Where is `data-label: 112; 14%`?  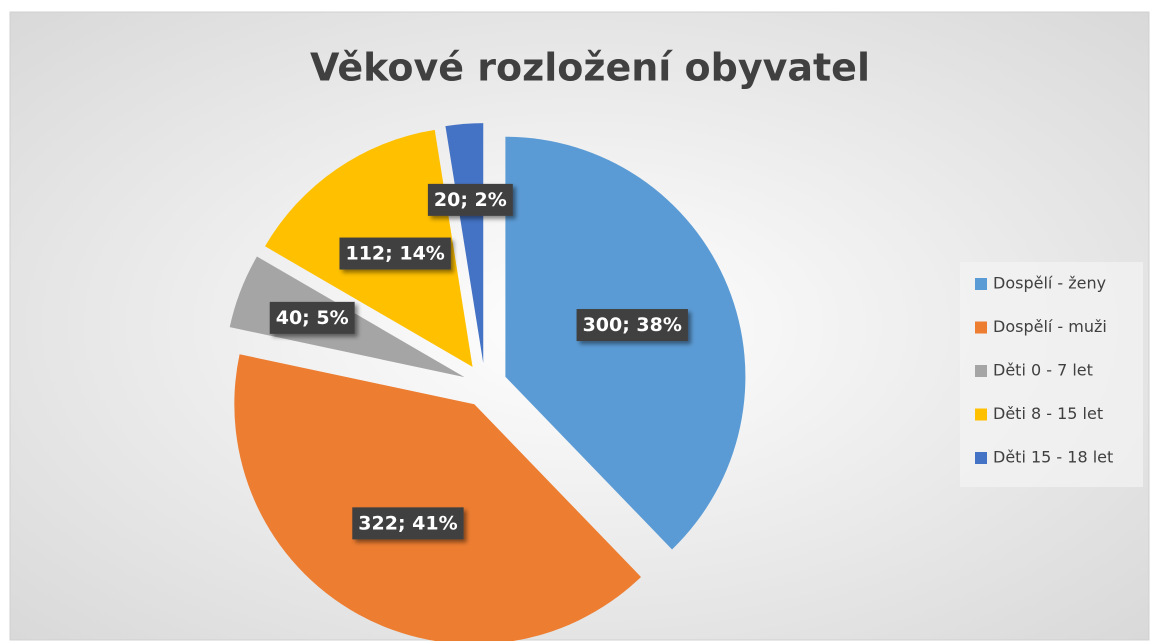 data-label: 112; 14% is located at coordinates (395, 253).